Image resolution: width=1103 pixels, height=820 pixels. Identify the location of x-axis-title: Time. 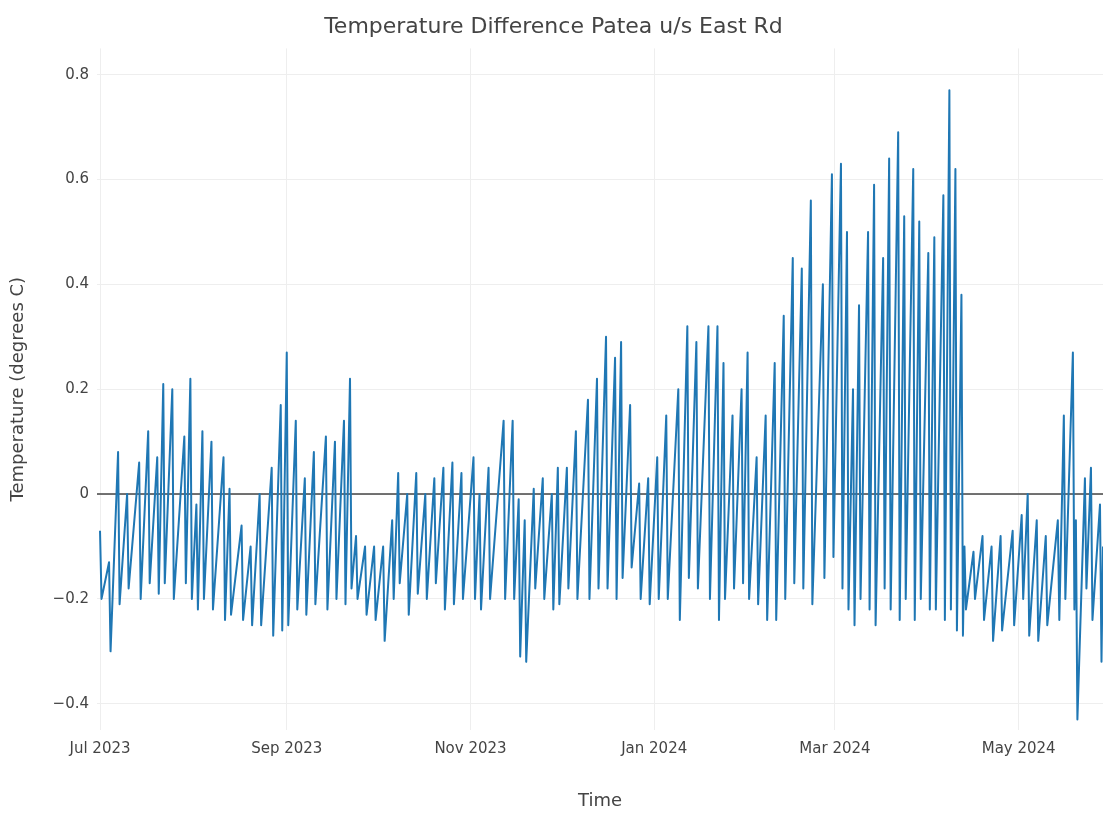
(599, 799).